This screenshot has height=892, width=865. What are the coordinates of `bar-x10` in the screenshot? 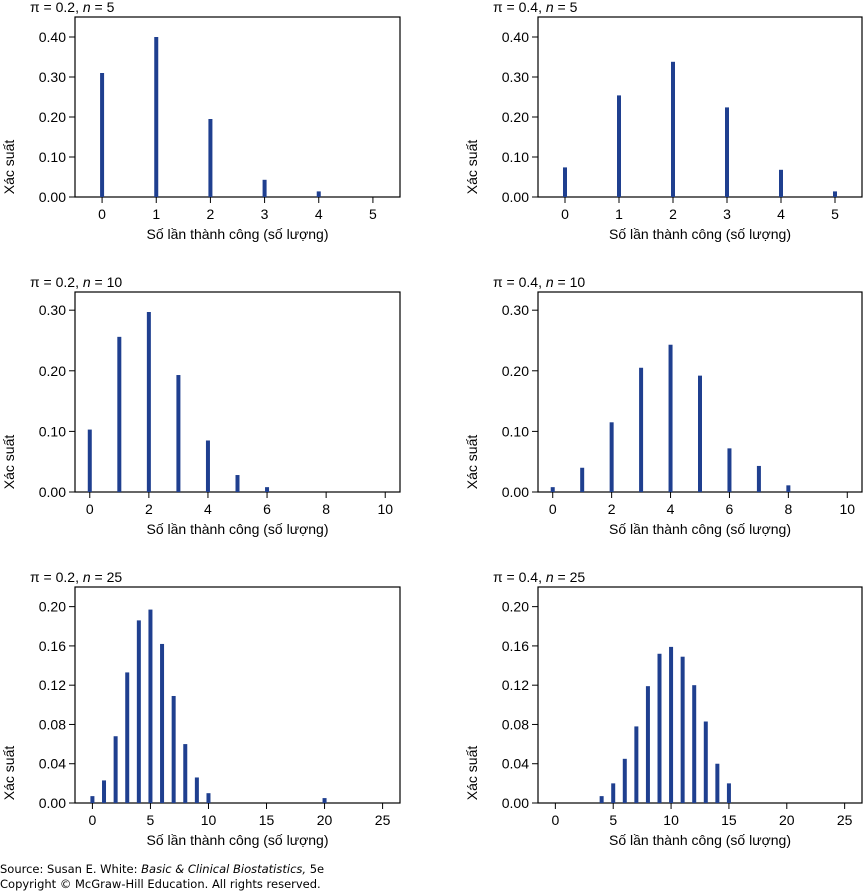 It's located at (208, 798).